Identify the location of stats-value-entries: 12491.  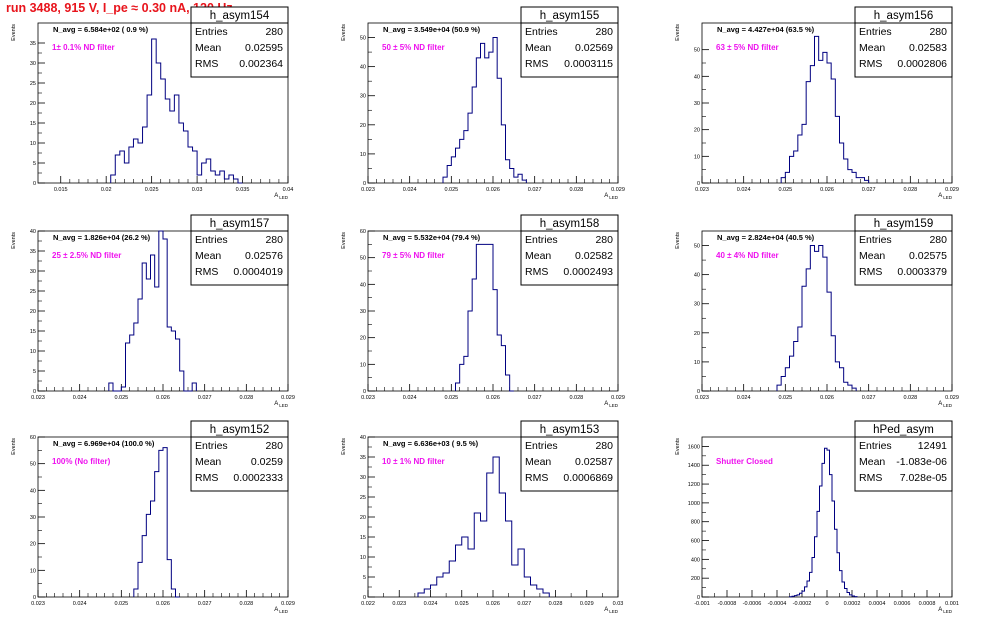
(932, 446).